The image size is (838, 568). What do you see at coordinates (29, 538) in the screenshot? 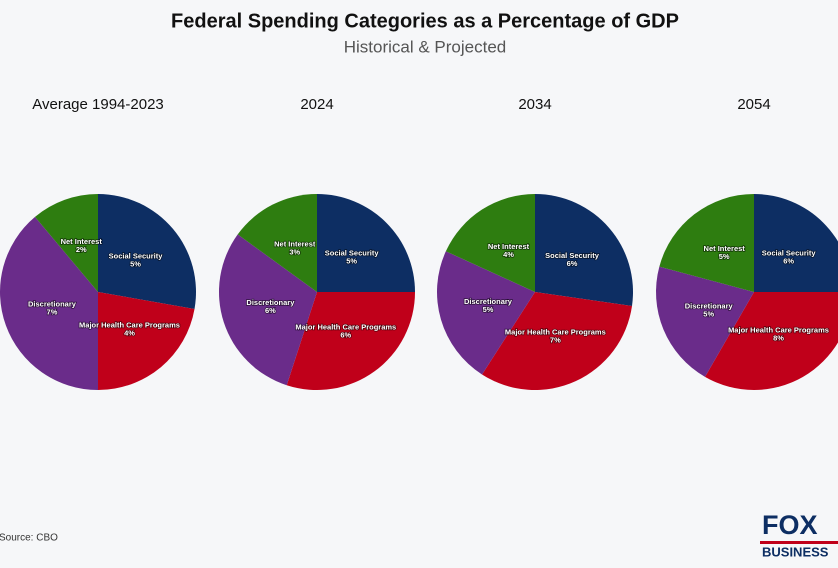
I see `source-note: Source: CBO` at bounding box center [29, 538].